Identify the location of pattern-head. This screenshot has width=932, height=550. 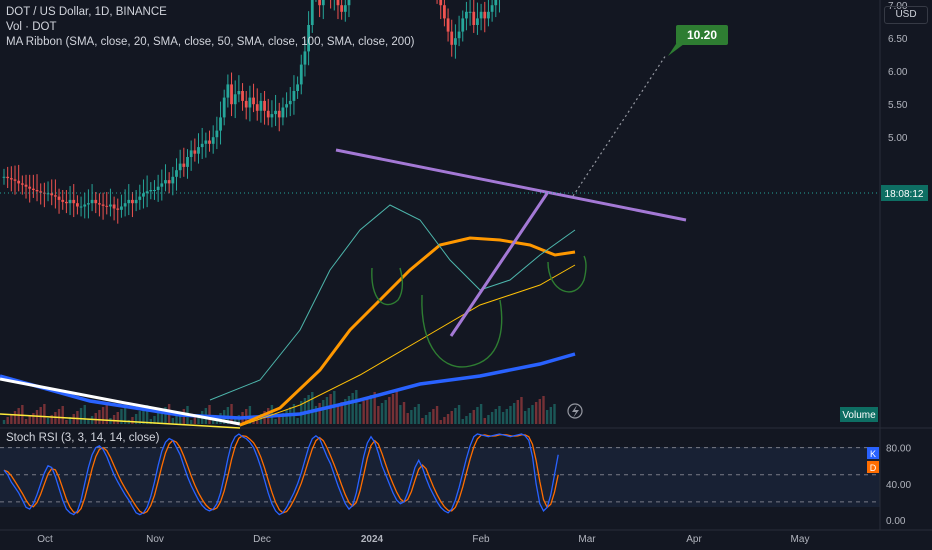
(462, 331).